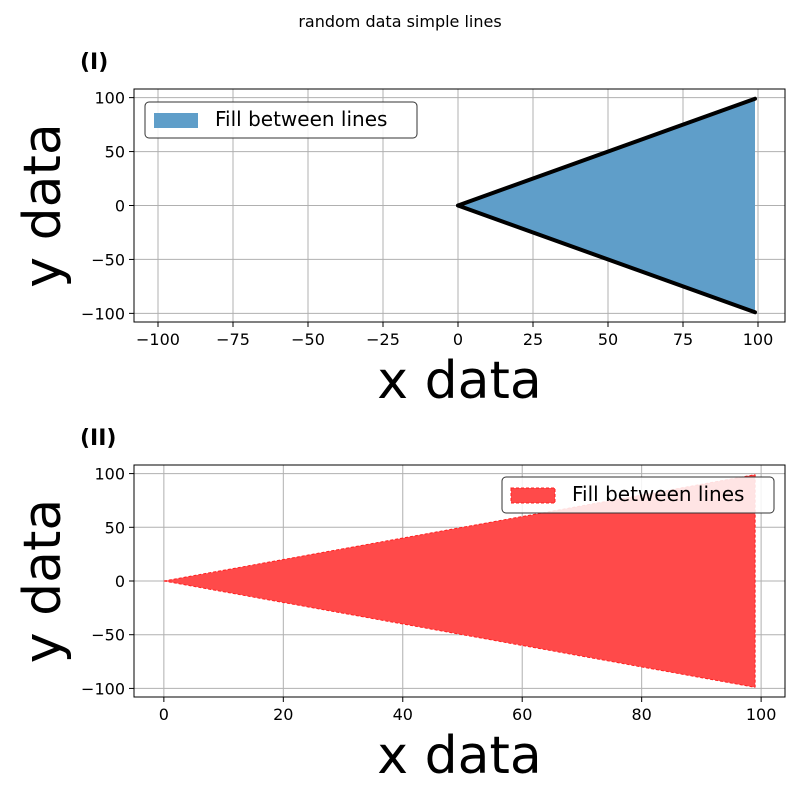 The width and height of the screenshot is (800, 800). What do you see at coordinates (683, 339) in the screenshot?
I see `x-tick-label: 75` at bounding box center [683, 339].